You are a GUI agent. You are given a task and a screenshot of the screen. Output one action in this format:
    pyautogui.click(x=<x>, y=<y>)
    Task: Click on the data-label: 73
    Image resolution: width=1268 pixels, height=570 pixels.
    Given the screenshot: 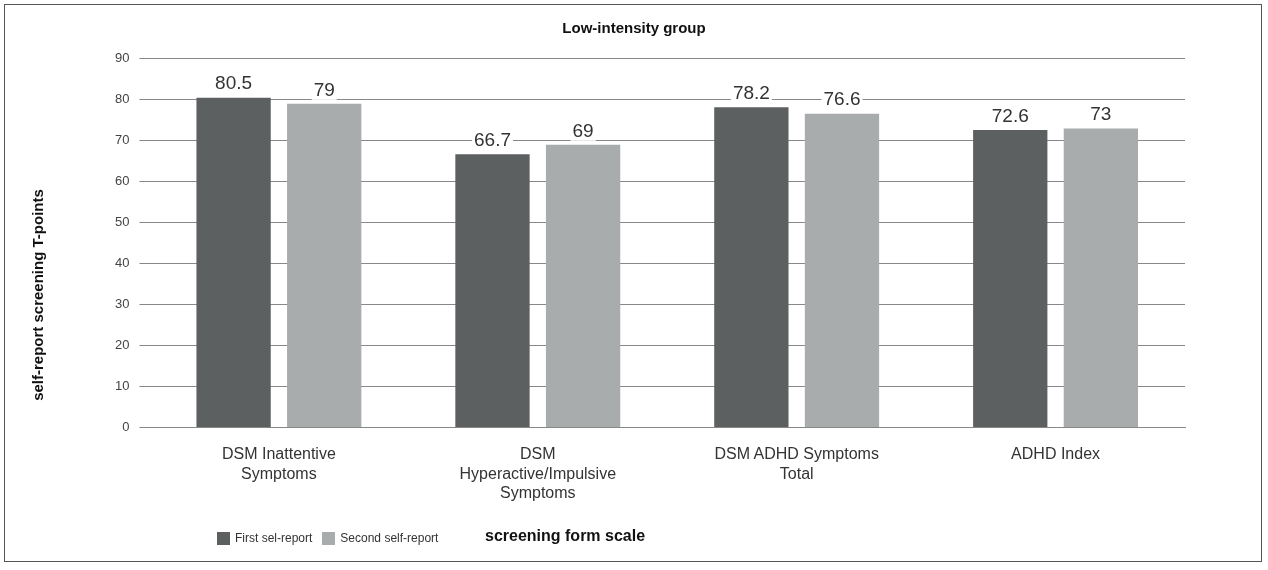 What is the action you would take?
    pyautogui.click(x=1101, y=114)
    